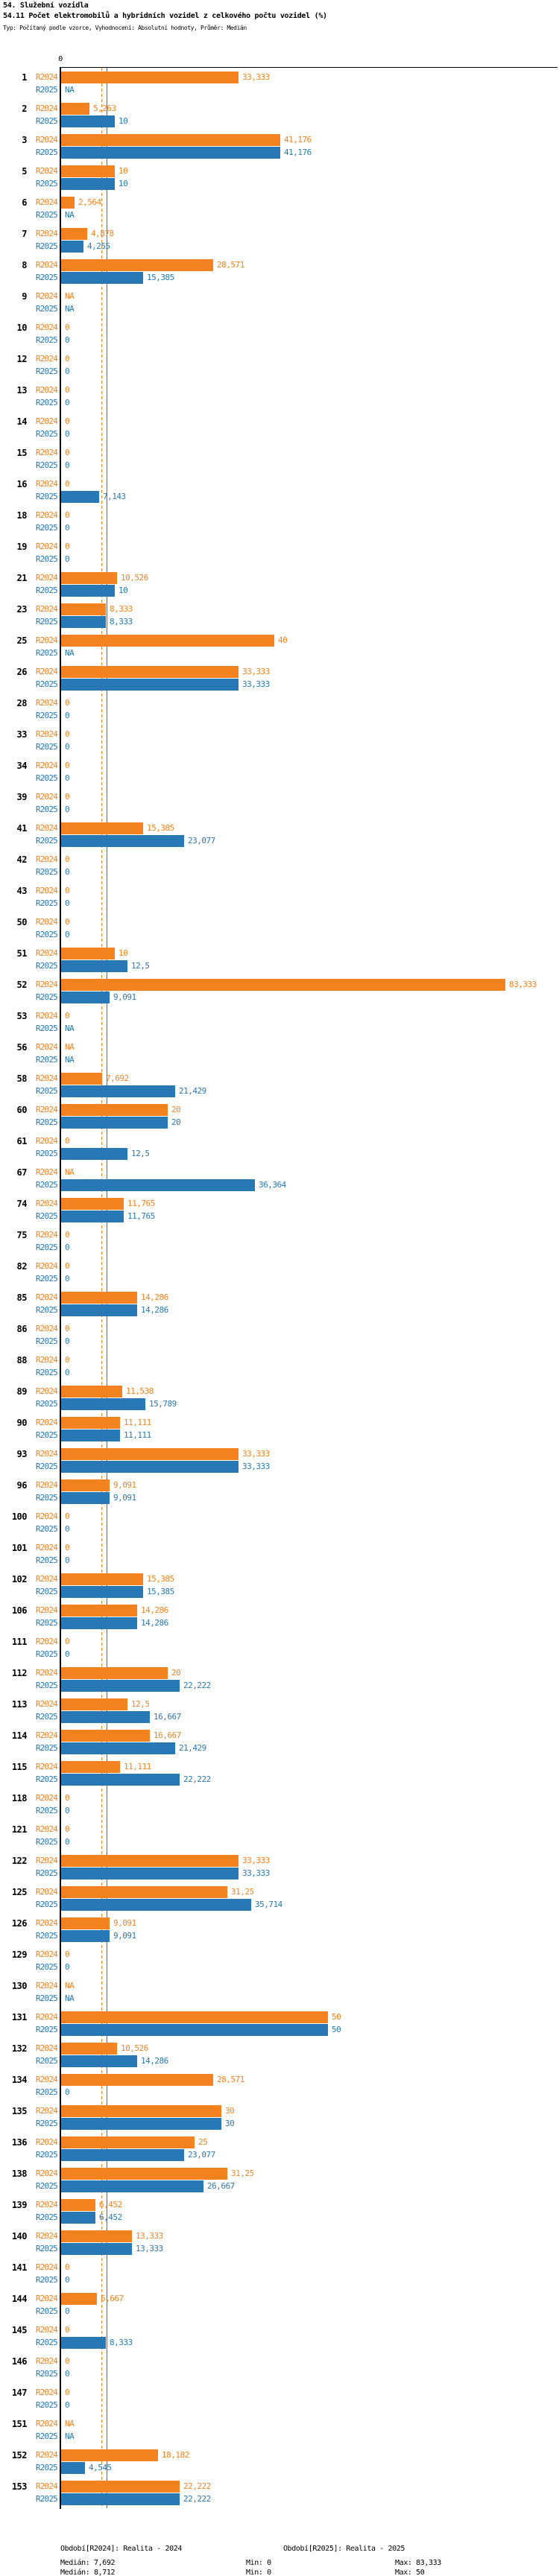 Image resolution: width=559 pixels, height=2576 pixels. Describe the element at coordinates (22, 1486) in the screenshot. I see `row-number: 96` at that location.